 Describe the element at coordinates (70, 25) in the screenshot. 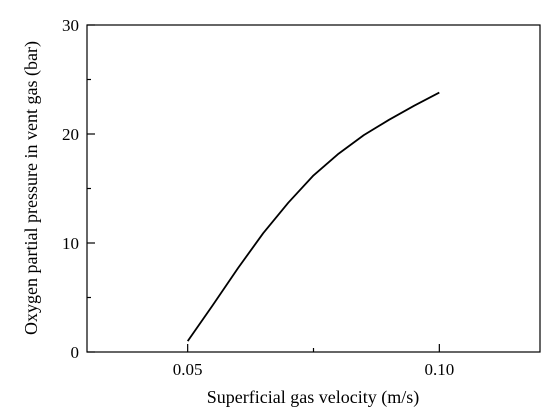

I see `y-tick-label: 30` at that location.